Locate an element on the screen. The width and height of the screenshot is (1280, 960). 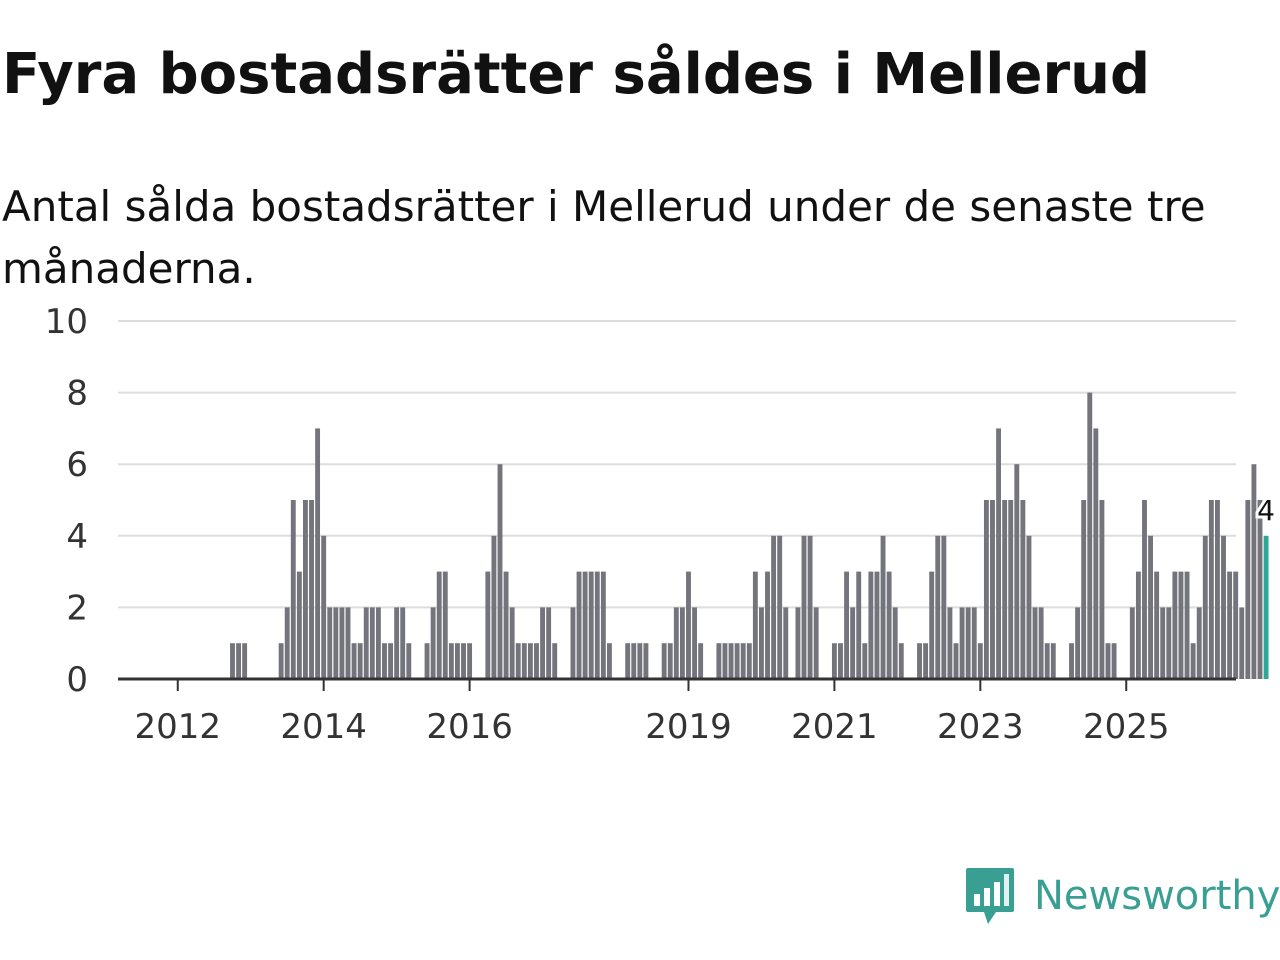
y-tick-label: 0 is located at coordinates (77, 680).